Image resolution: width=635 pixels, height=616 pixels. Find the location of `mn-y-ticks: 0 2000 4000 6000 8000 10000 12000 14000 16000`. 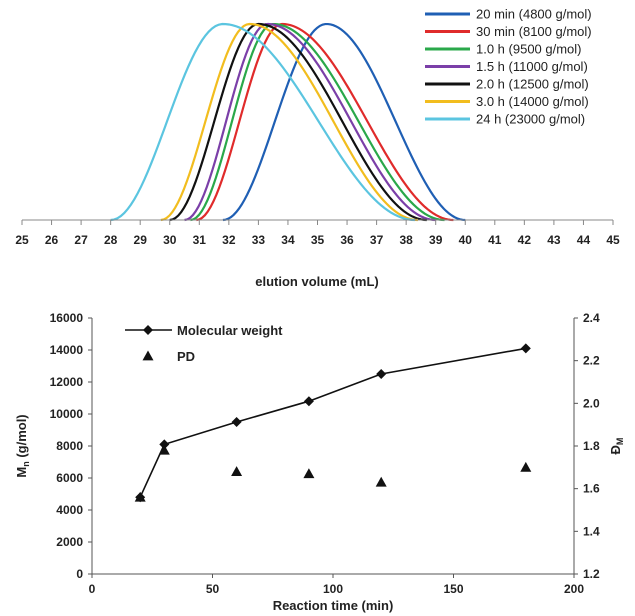

mn-y-ticks: 0 2000 4000 6000 8000 10000 12000 14000 16000 is located at coordinates (71, 446).